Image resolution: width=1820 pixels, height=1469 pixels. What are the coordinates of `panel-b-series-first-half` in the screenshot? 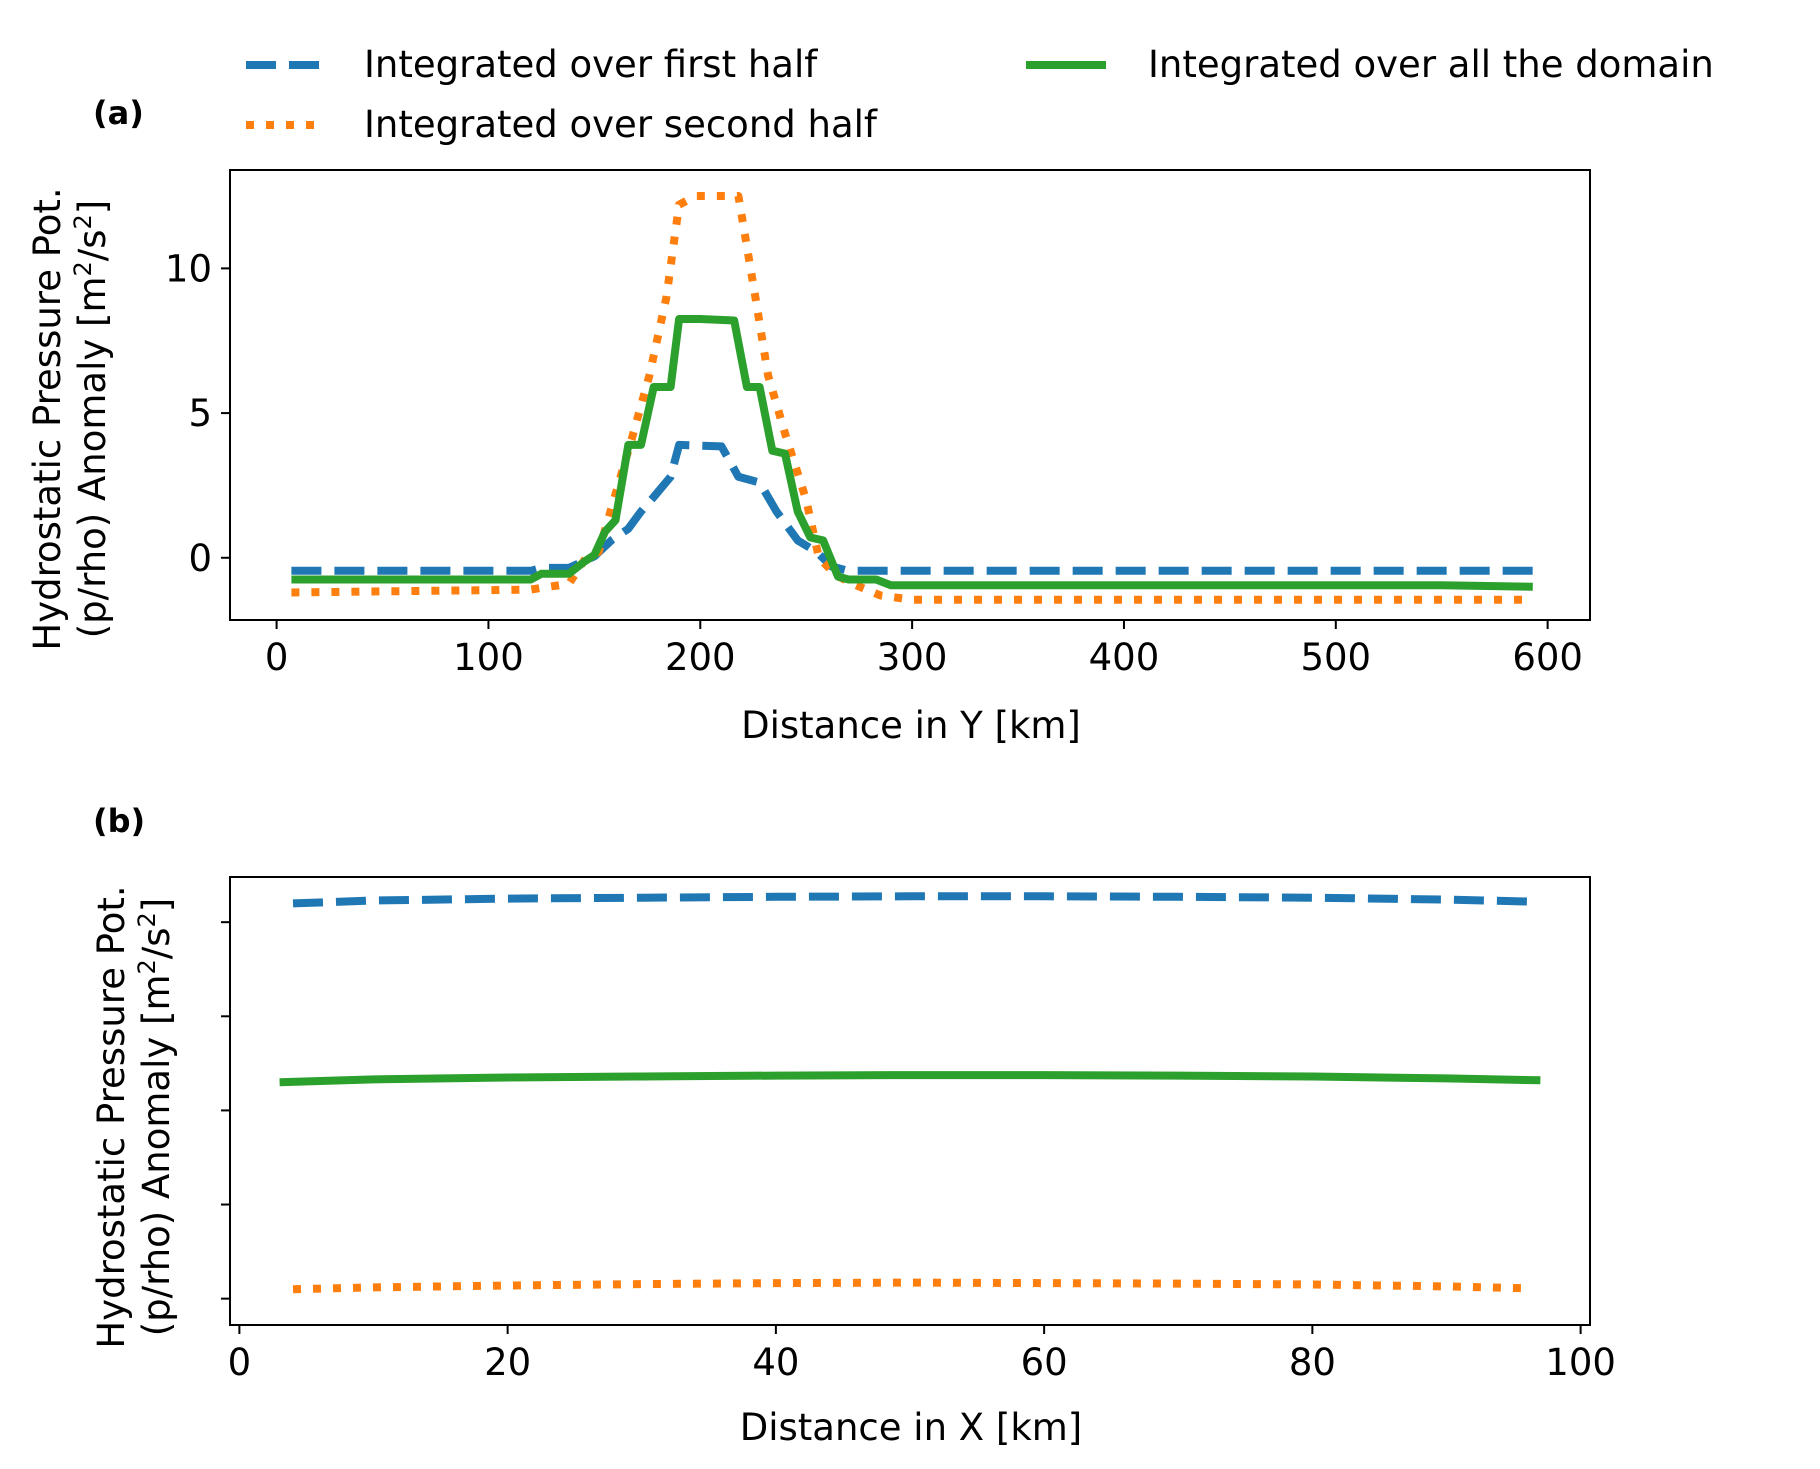 It's located at (910, 900).